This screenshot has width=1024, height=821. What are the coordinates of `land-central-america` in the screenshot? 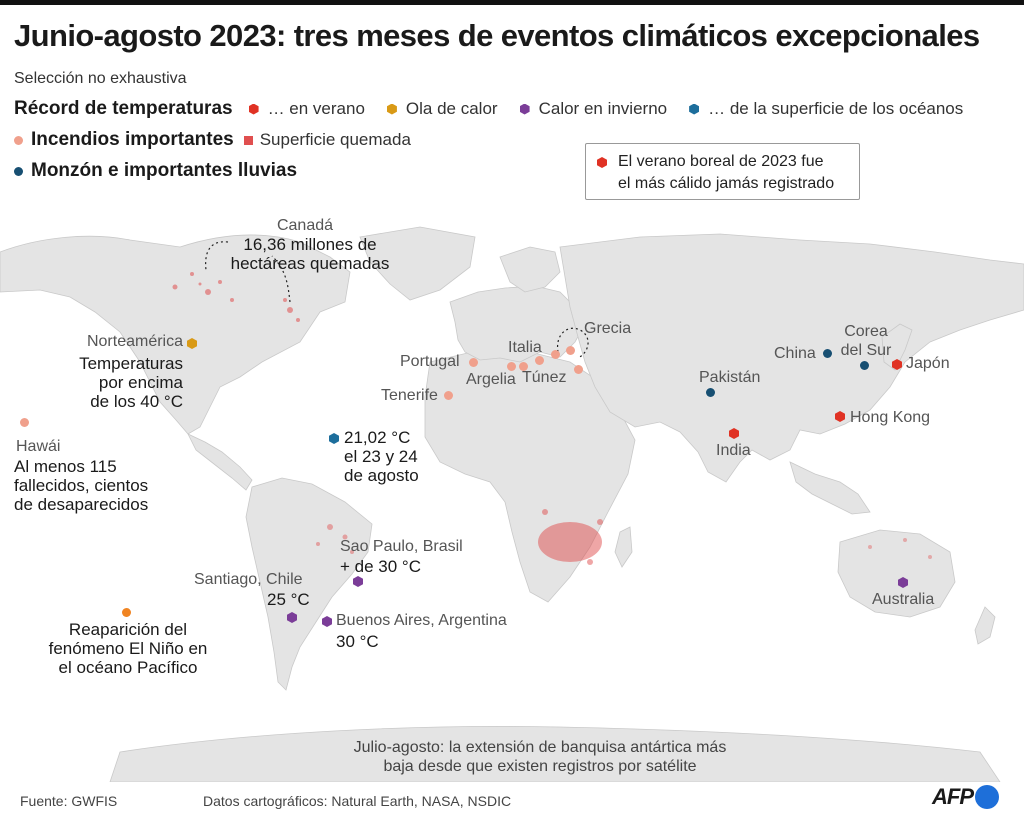 It's located at (220, 462).